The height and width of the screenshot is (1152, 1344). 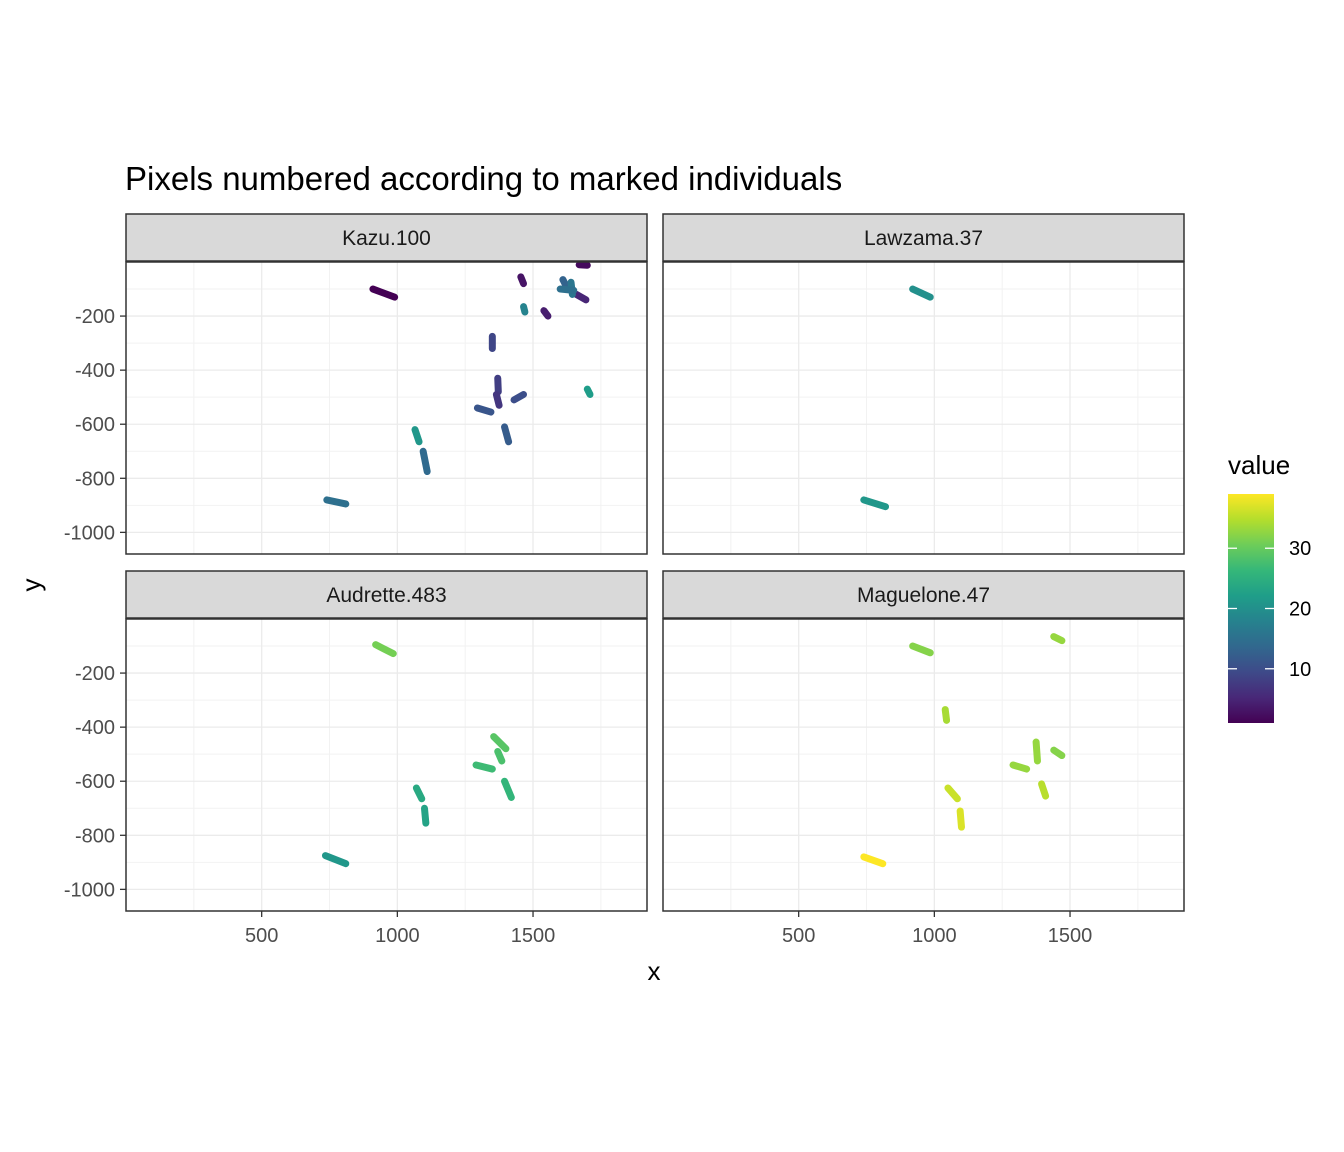 What do you see at coordinates (1300, 610) in the screenshot?
I see `legend-tick-label: 20` at bounding box center [1300, 610].